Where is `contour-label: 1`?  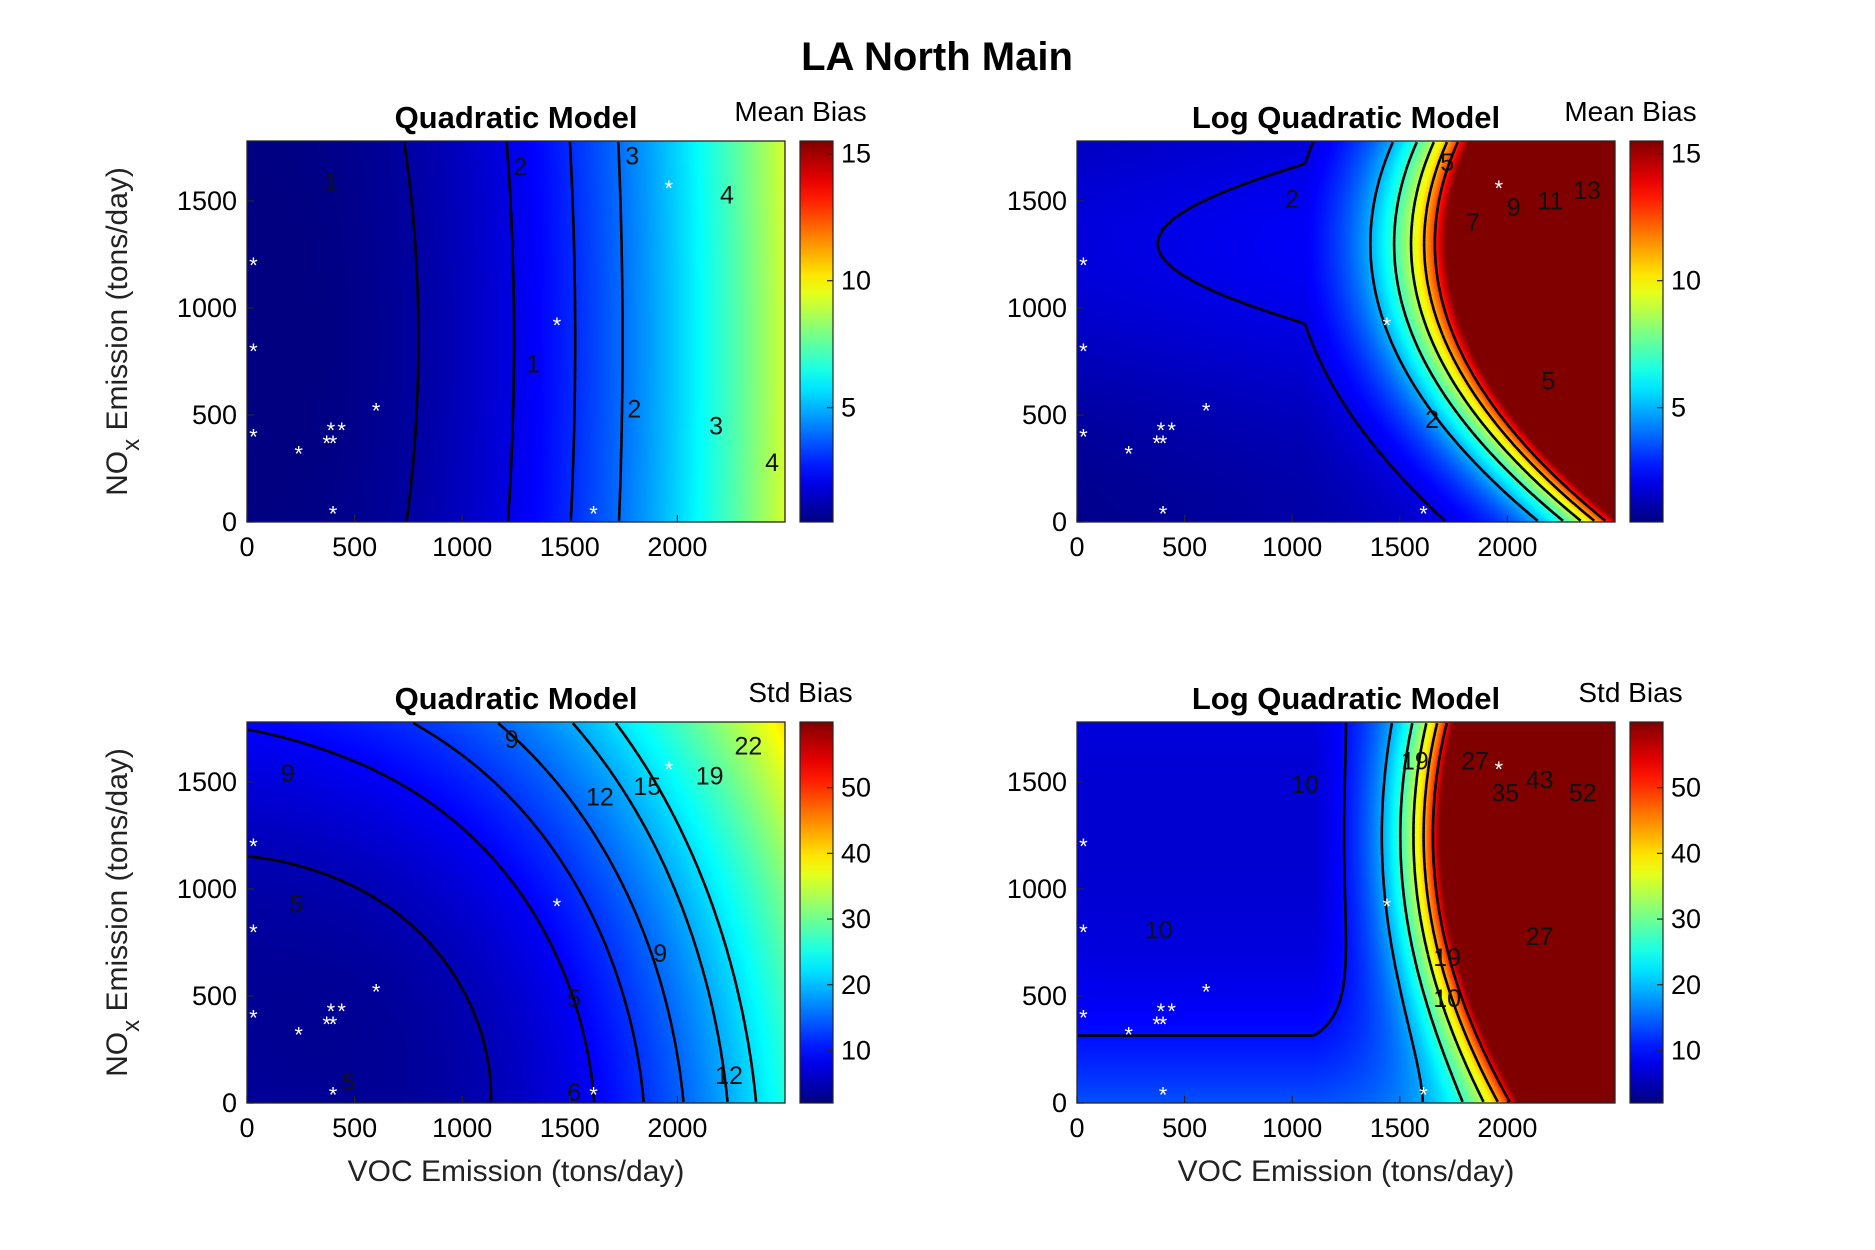
contour-label: 1 is located at coordinates (533, 364).